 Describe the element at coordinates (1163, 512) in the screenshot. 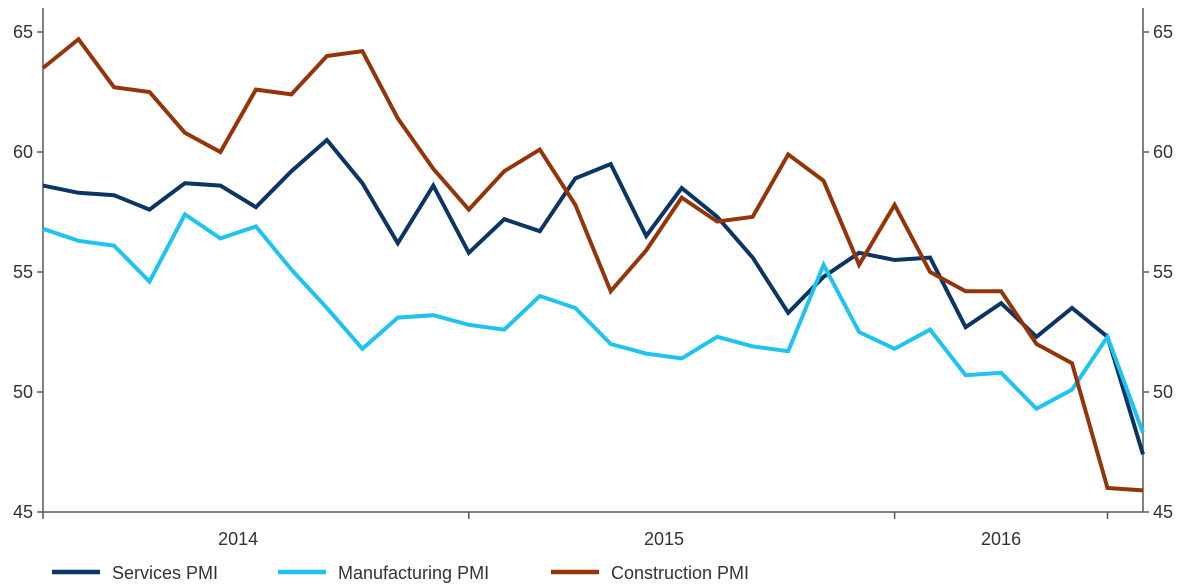

I see `y-tick-label-right: 45` at that location.